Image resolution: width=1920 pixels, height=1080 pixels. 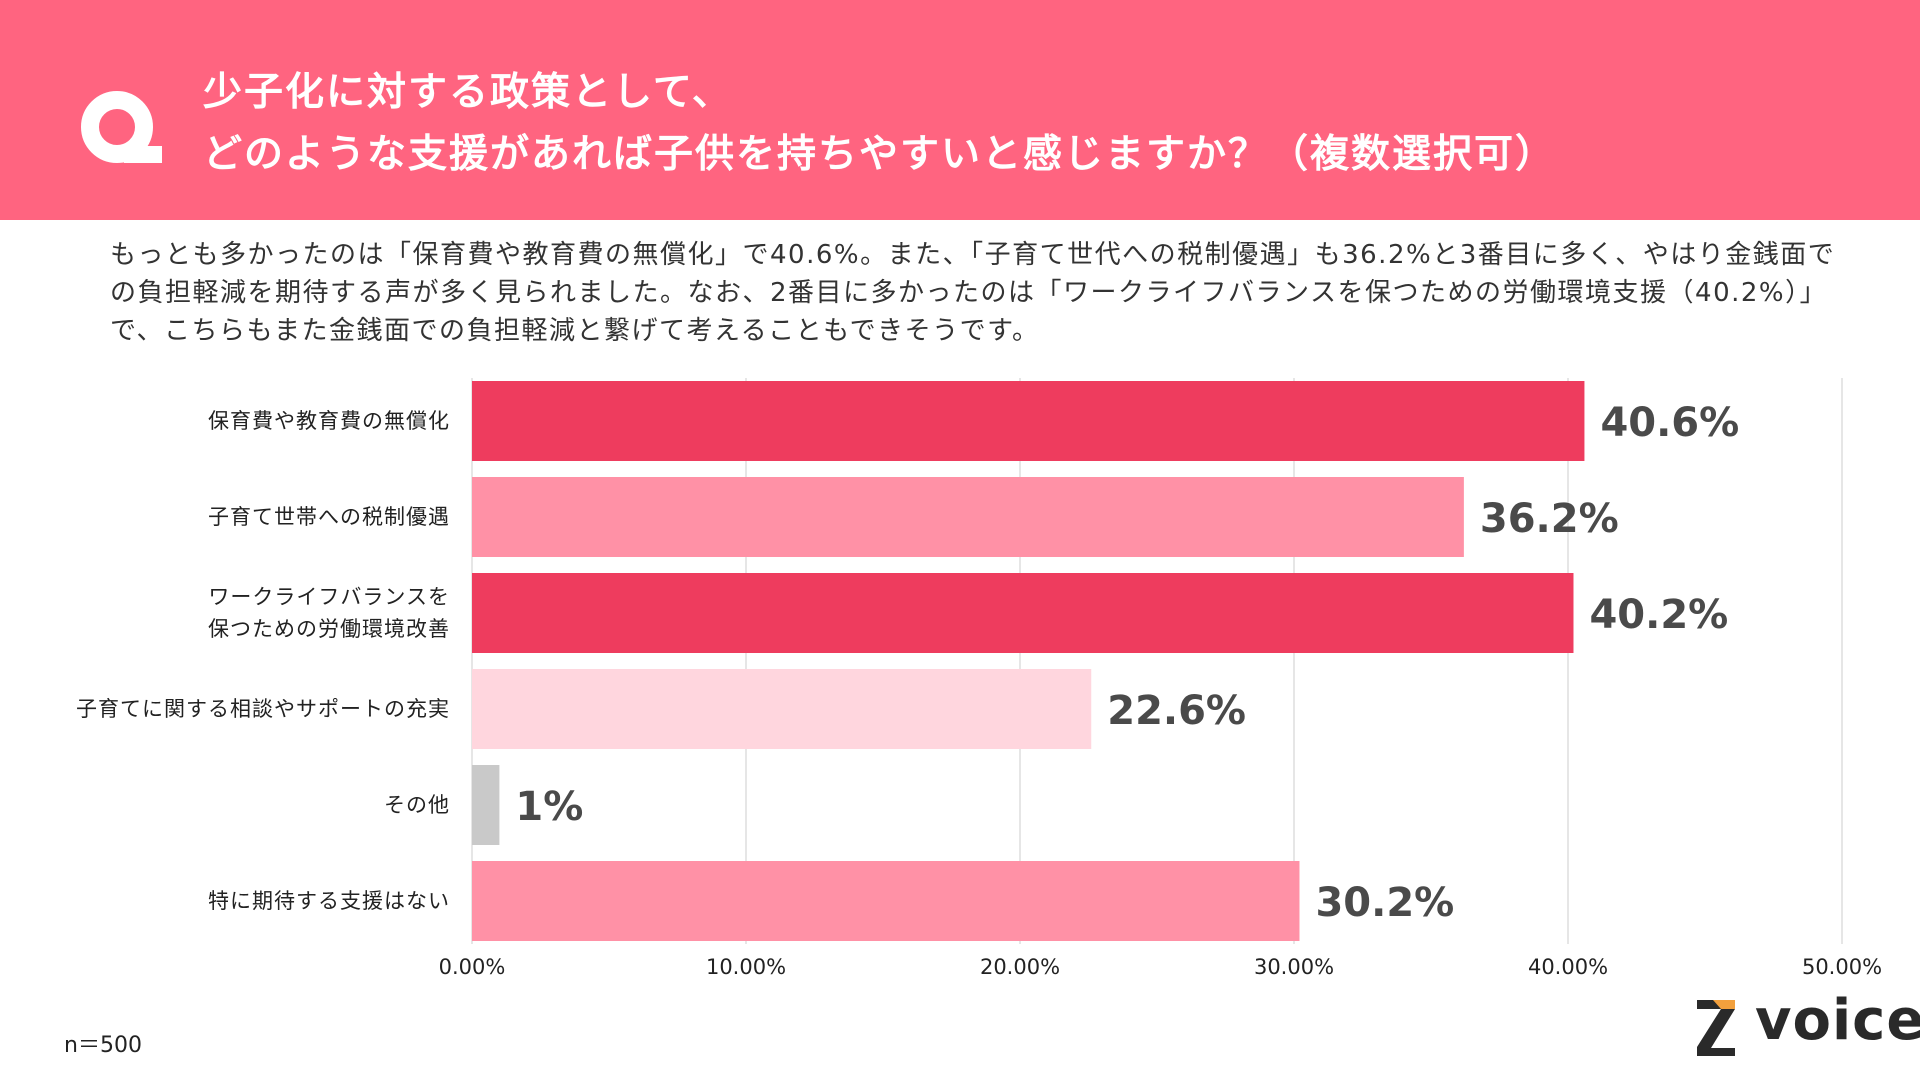 What do you see at coordinates (1384, 903) in the screenshot?
I see `value-label: 30.2%` at bounding box center [1384, 903].